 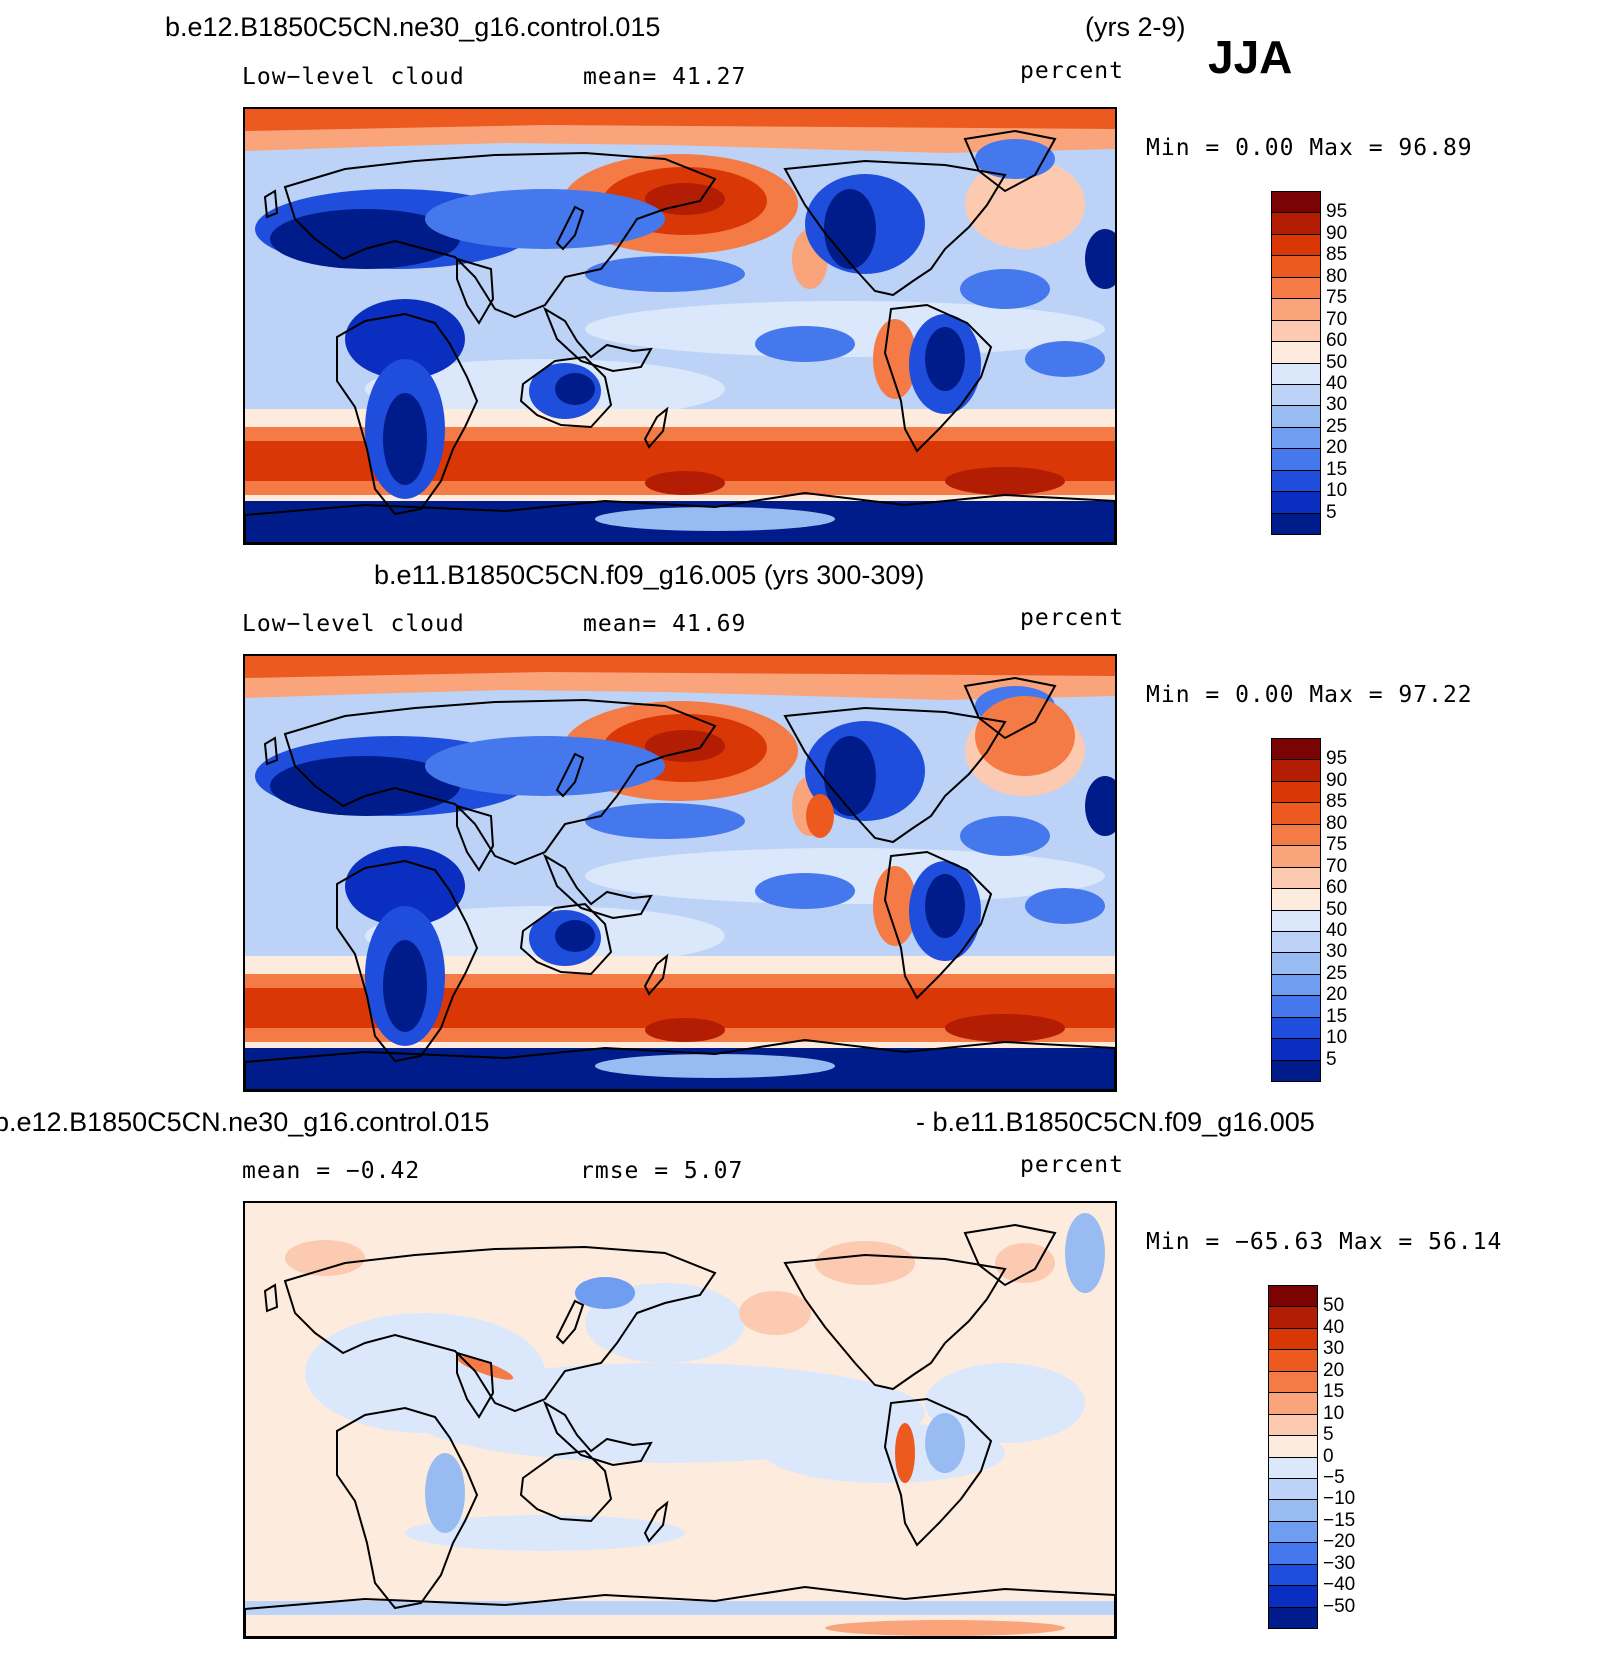 I want to click on panel-3-subtrahend: - b.e11.B1850C5CN.f09_g16.005, so click(x=1115, y=1122).